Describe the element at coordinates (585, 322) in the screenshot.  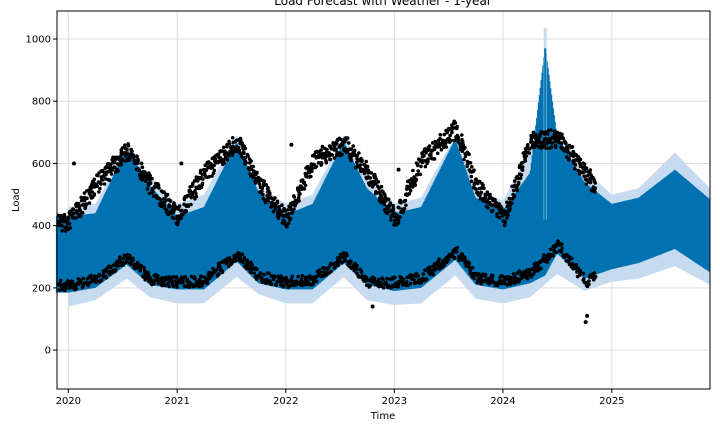
I see `observed-outlier` at that location.